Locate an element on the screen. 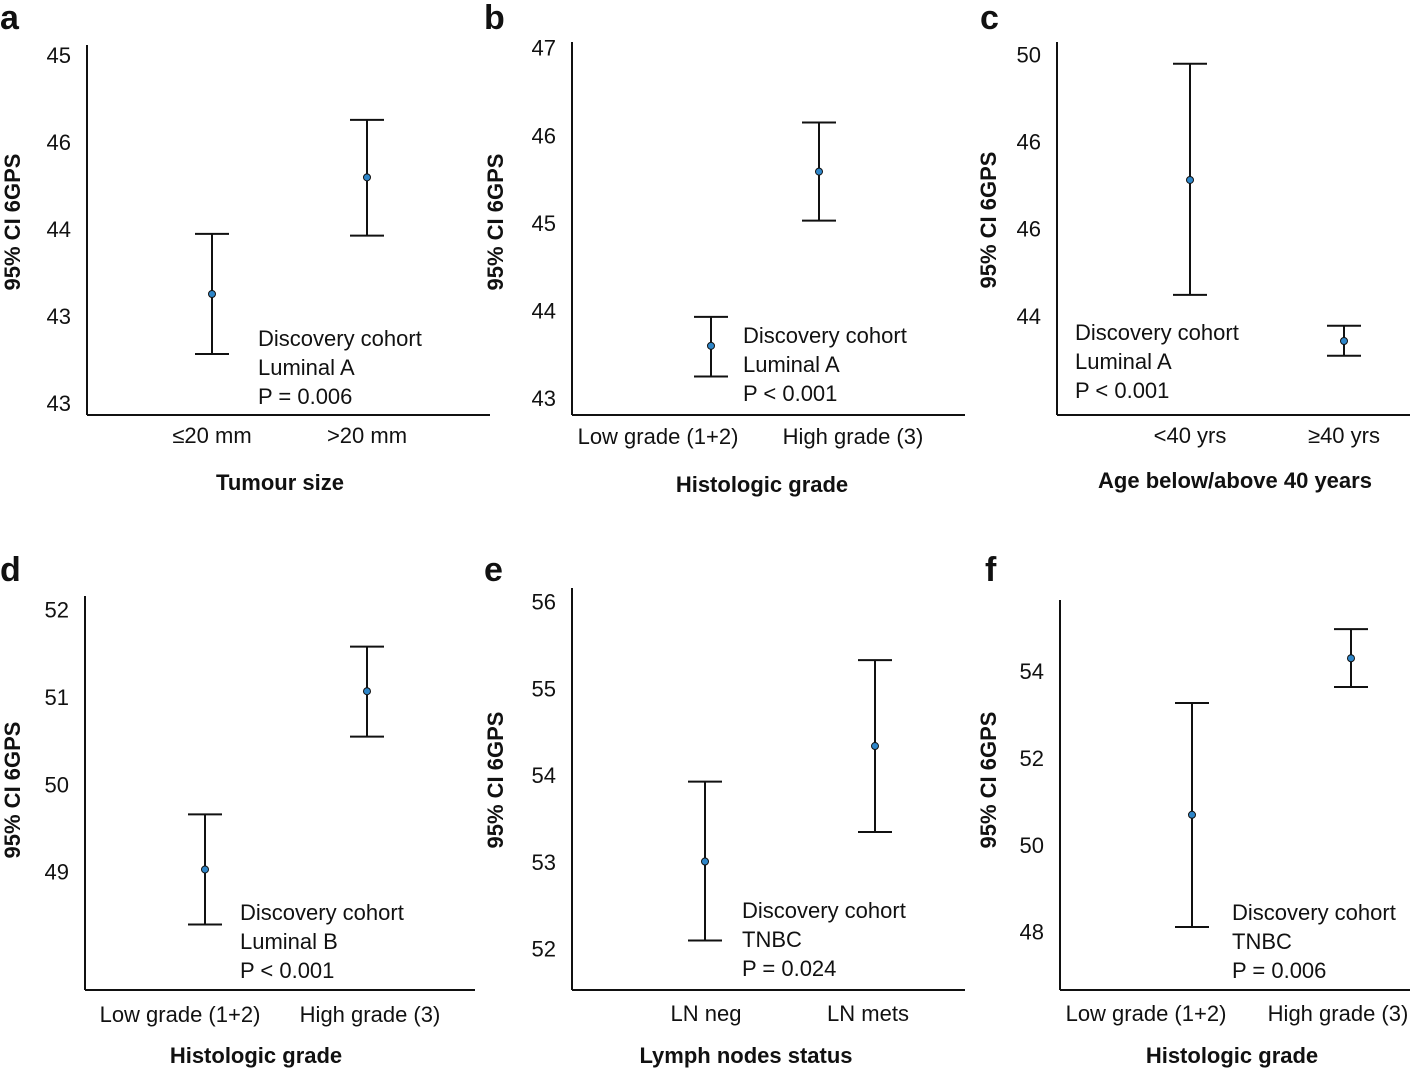 Image resolution: width=1418 pixels, height=1072 pixels. y-tick-label: 55 is located at coordinates (544, 688).